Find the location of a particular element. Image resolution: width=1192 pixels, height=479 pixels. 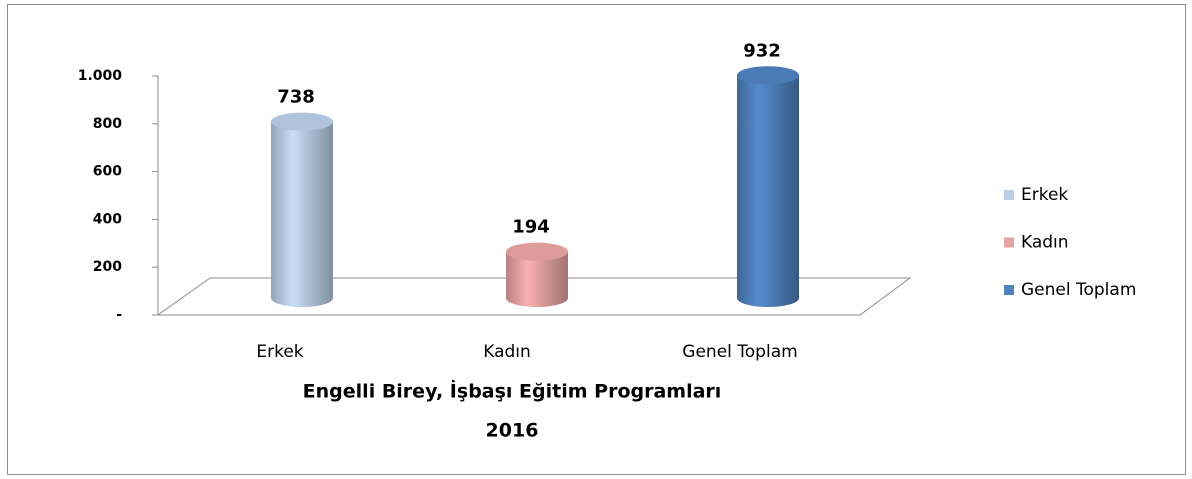

chart-title: Engelli Birey, İşbaşı Eğitim Programları is located at coordinates (512, 391).